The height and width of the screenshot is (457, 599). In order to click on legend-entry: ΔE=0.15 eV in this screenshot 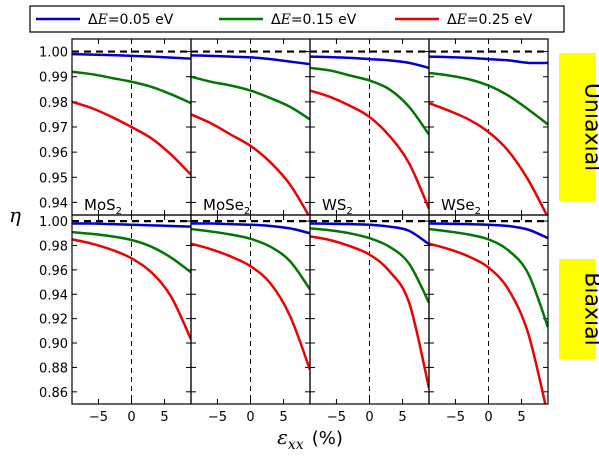, I will do `click(314, 20)`.